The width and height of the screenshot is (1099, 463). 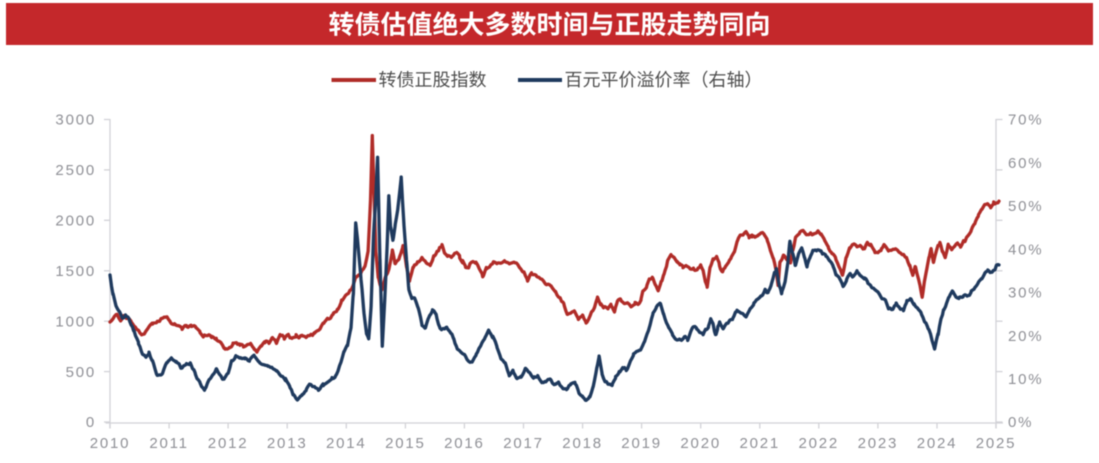 I want to click on svg-text: 70%, so click(x=1025, y=120).